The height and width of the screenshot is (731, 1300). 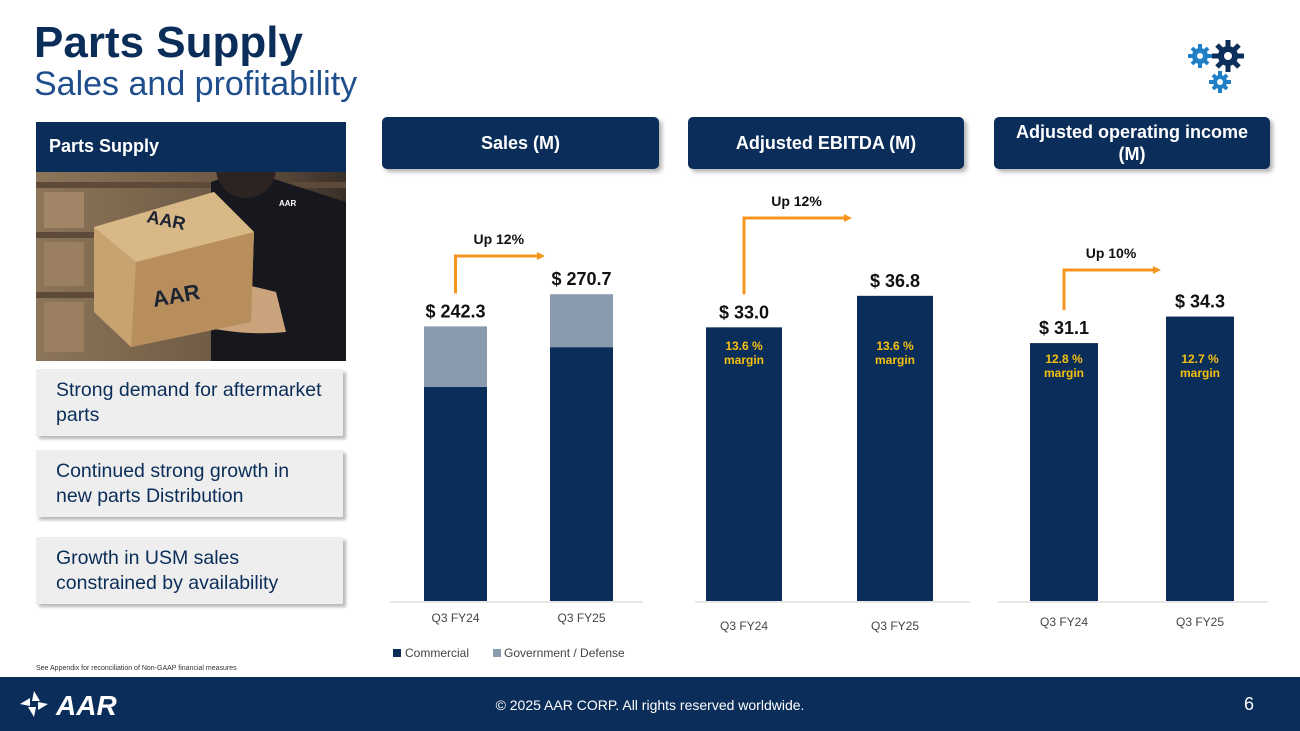 I want to click on opinc-value-label-1: $ 34.3, so click(x=1200, y=302).